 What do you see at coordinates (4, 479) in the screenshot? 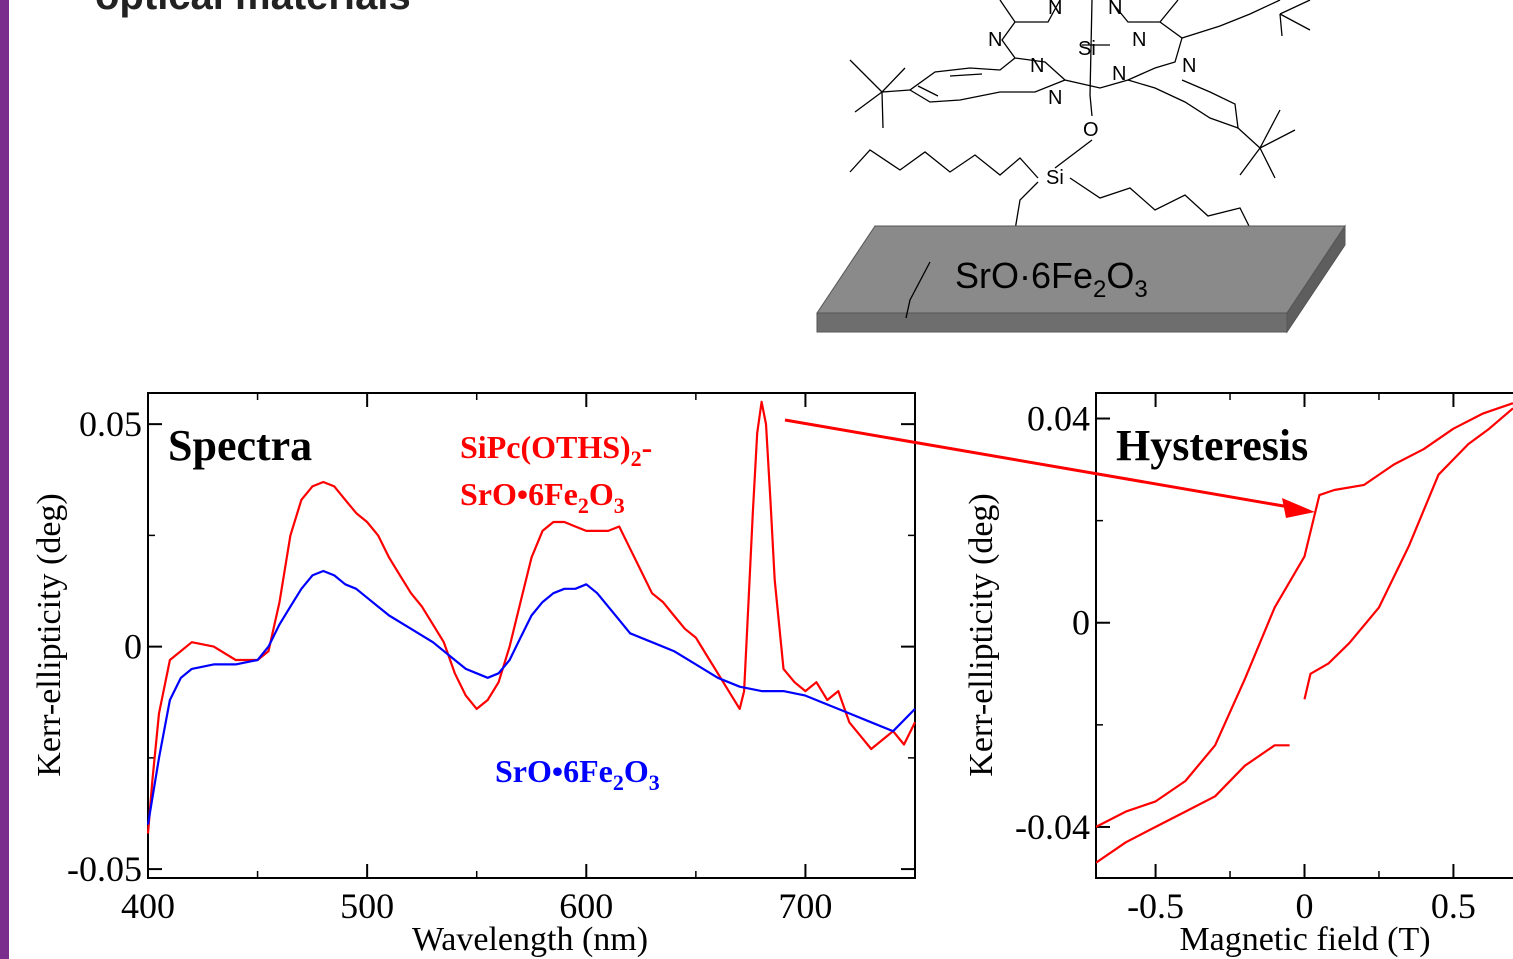
I see `slide-accent-bar` at bounding box center [4, 479].